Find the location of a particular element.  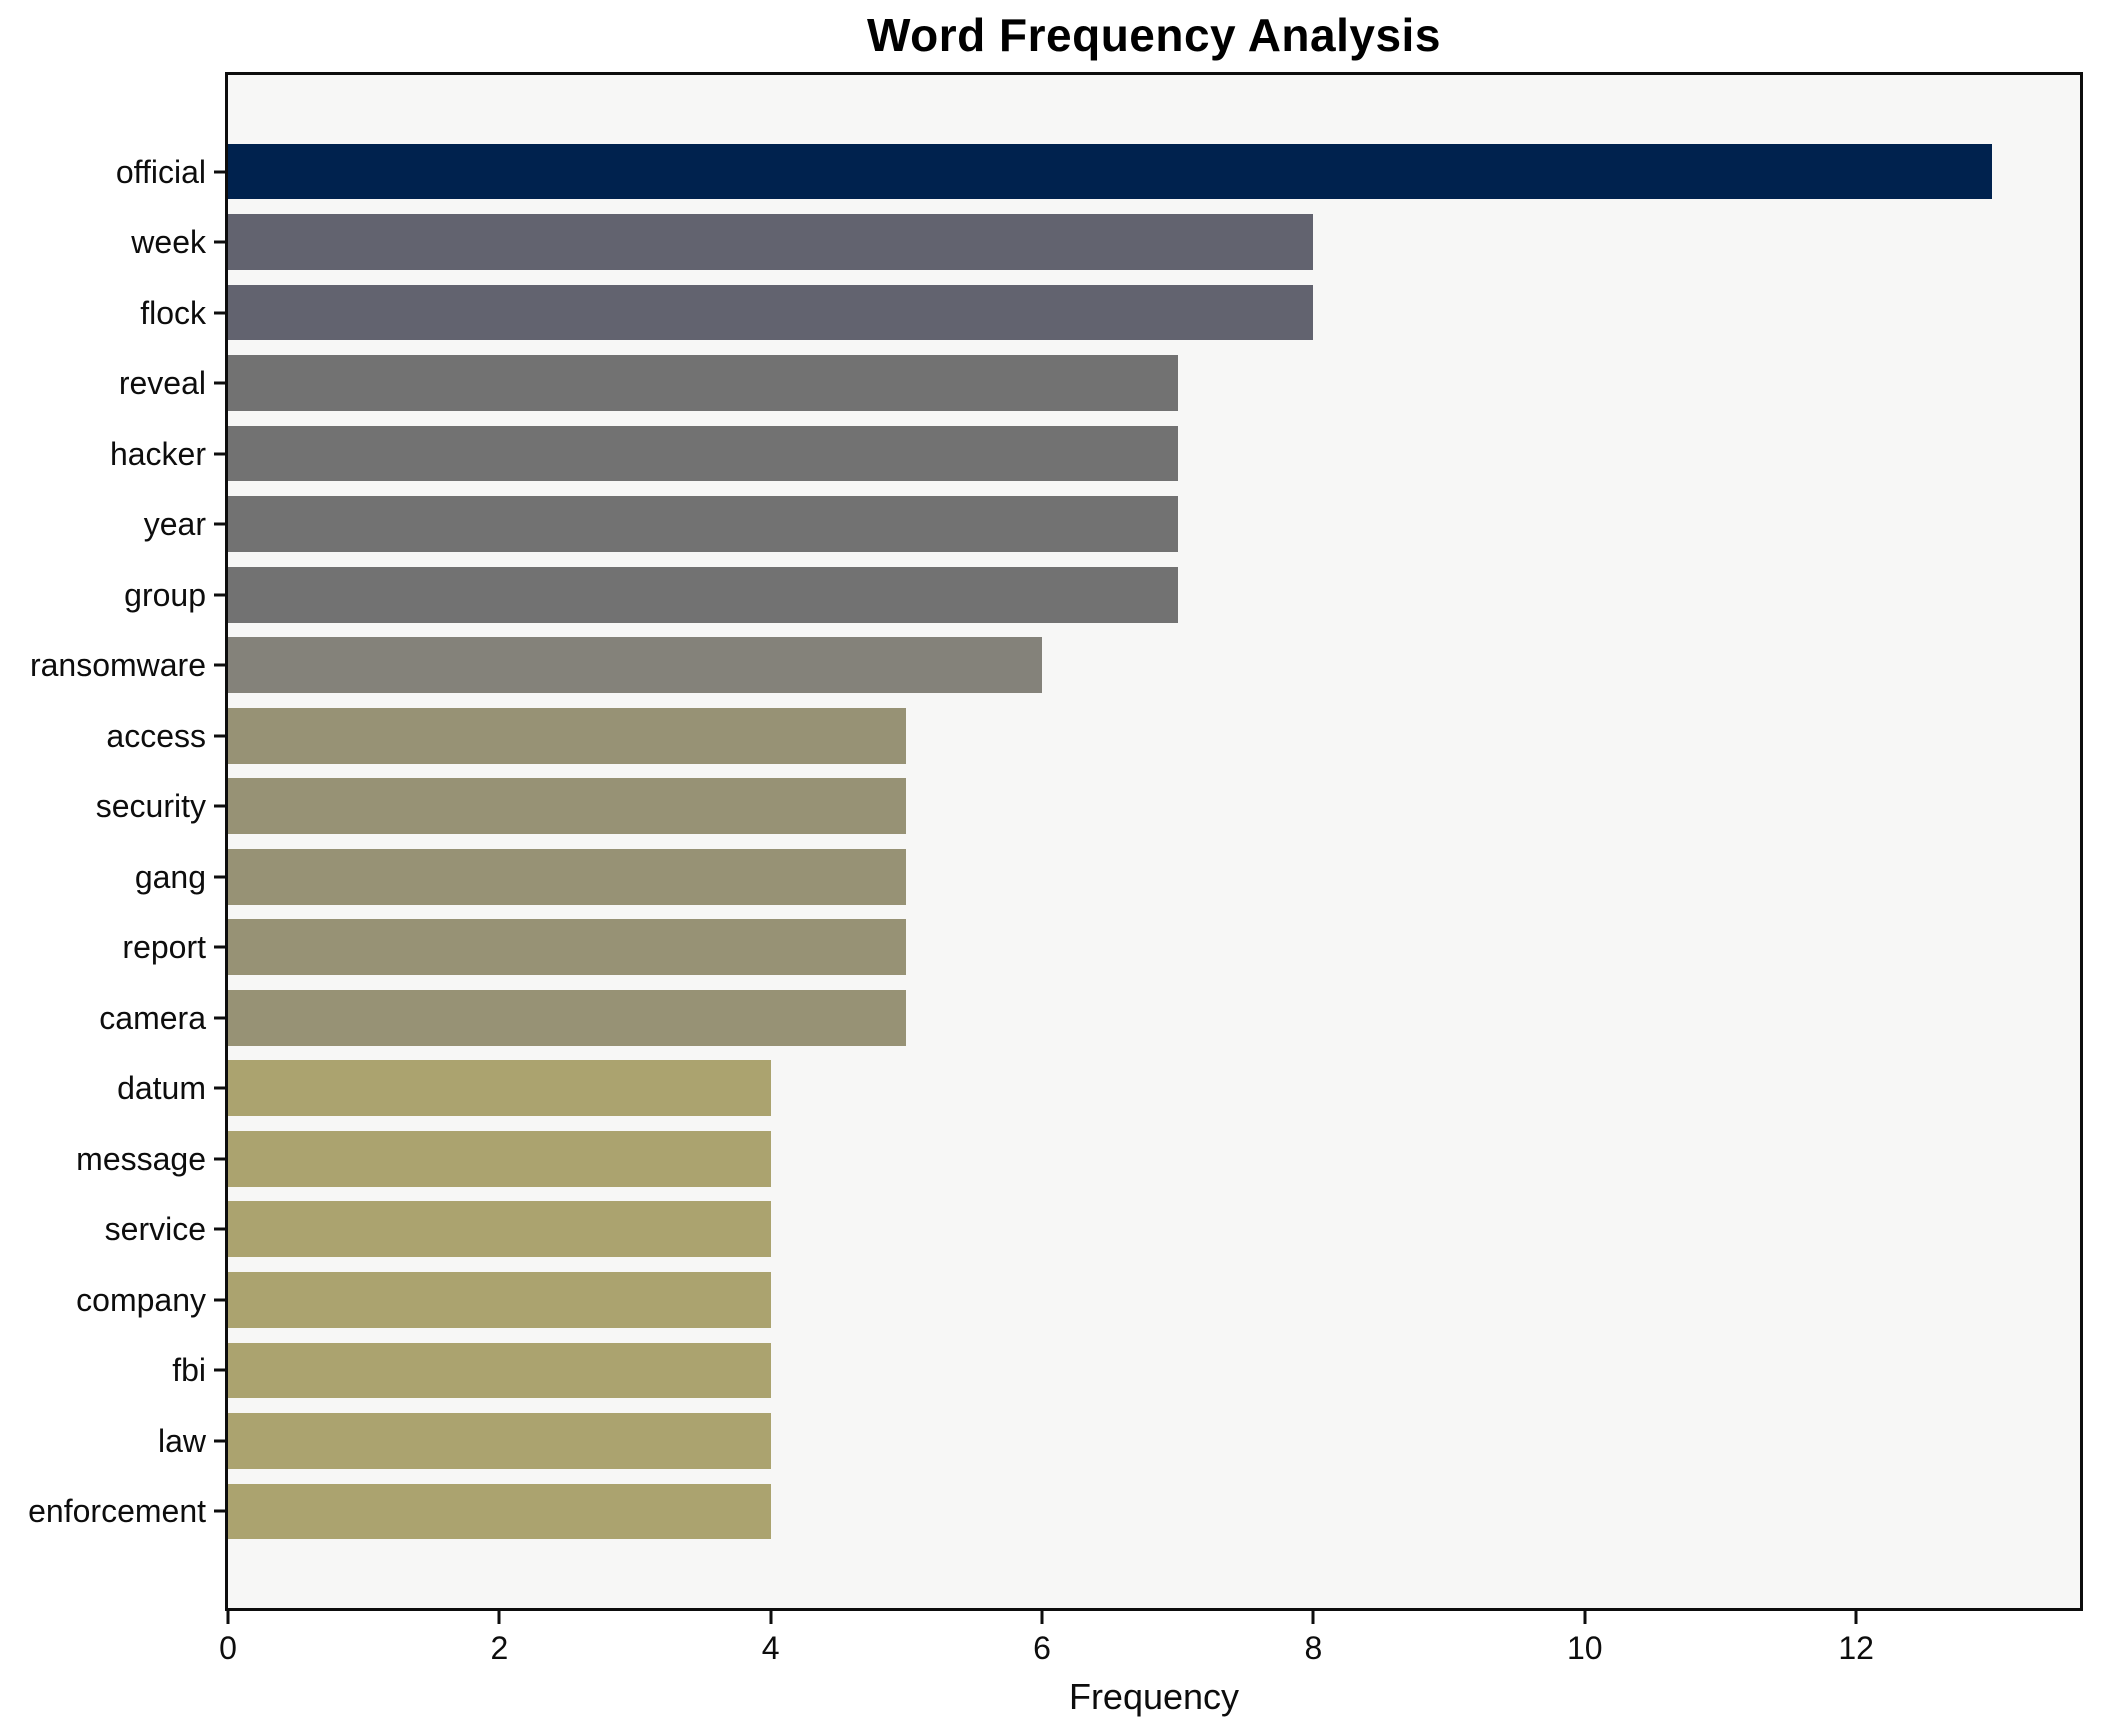

bar-year is located at coordinates (703, 524).